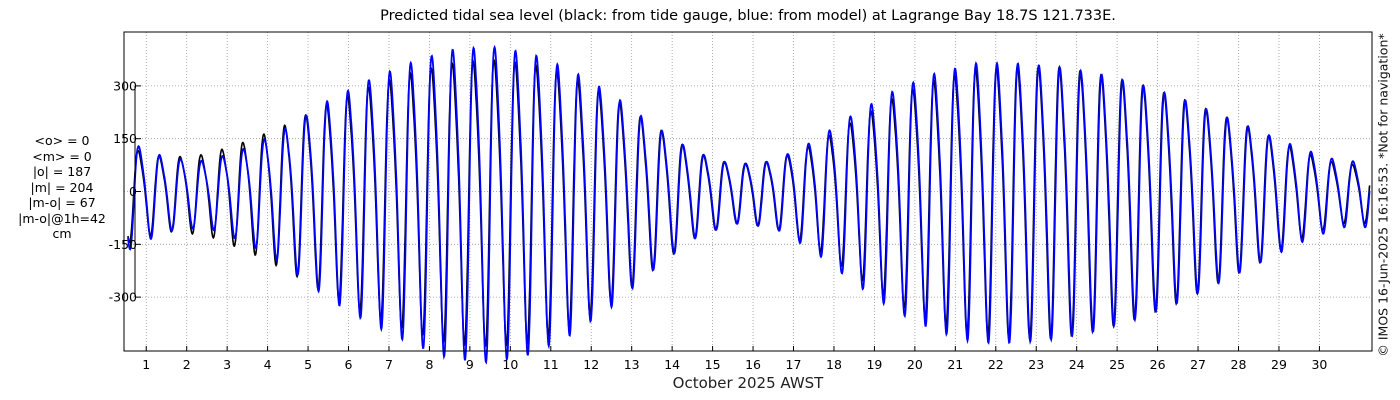 This screenshot has width=1400, height=400. I want to click on x-tick-label: 17, so click(794, 364).